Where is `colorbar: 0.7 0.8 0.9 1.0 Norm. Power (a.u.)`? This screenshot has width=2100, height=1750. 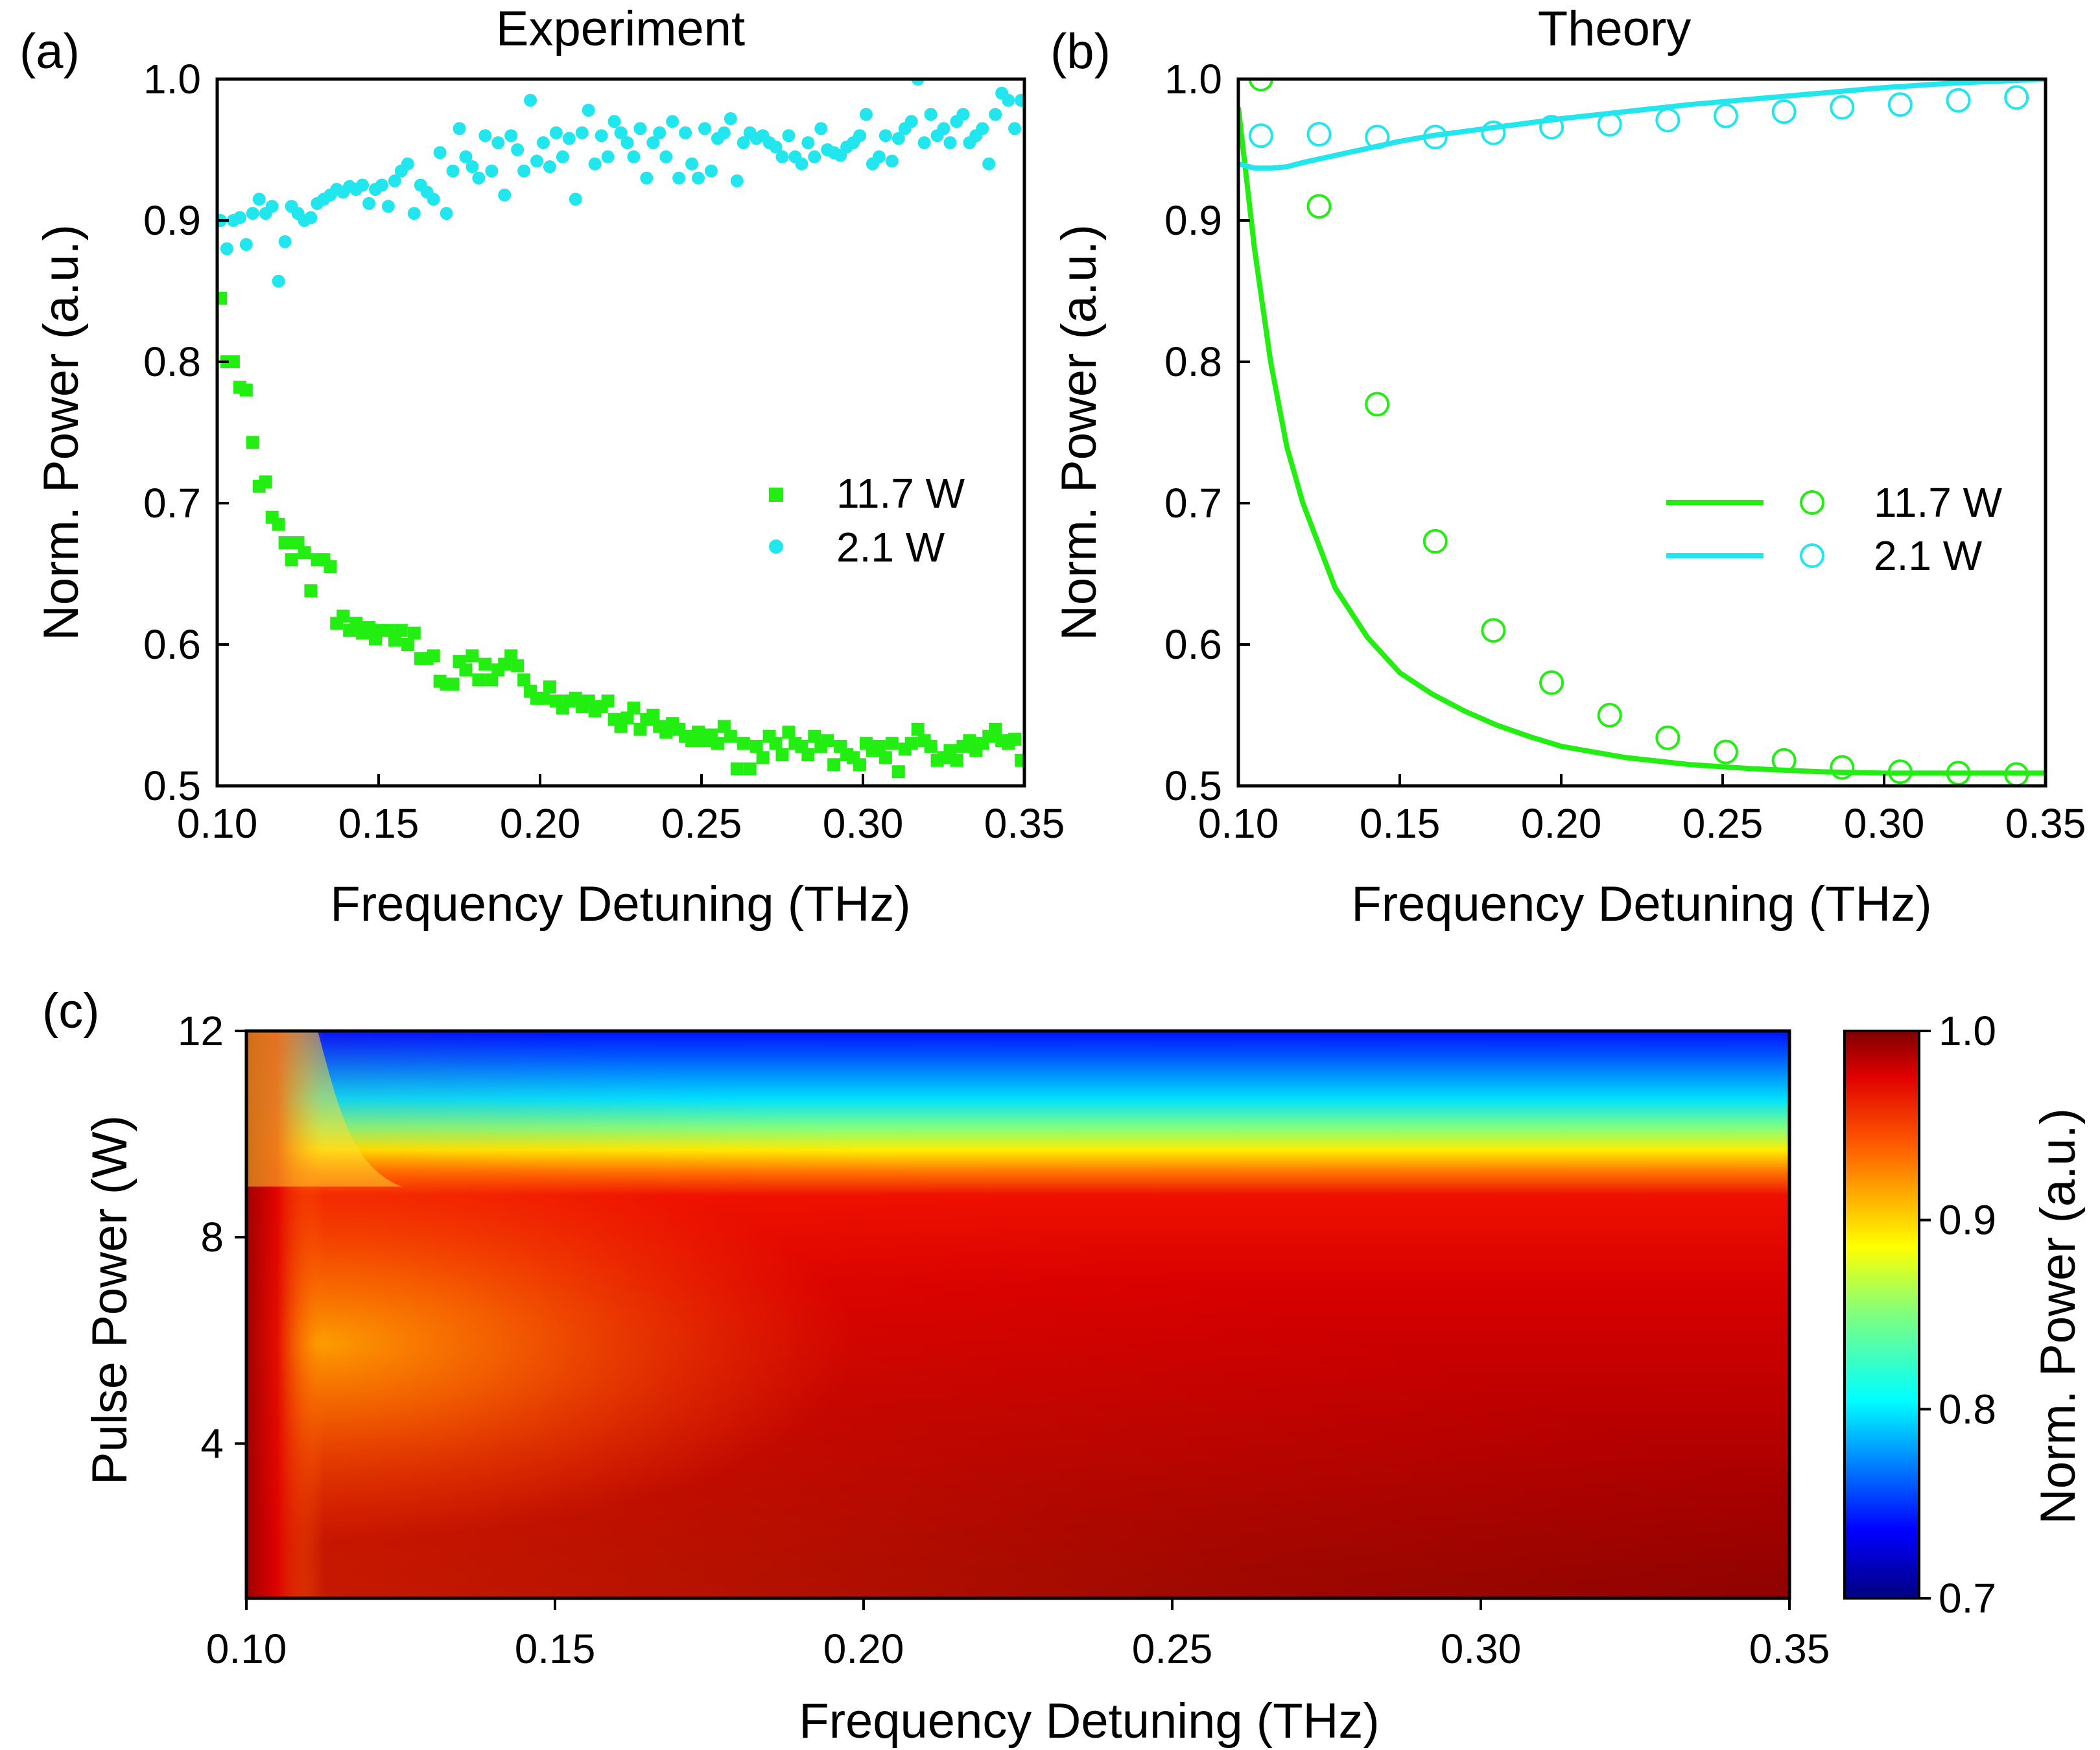 colorbar: 0.7 0.8 0.9 1.0 Norm. Power (a.u.) is located at coordinates (1964, 1315).